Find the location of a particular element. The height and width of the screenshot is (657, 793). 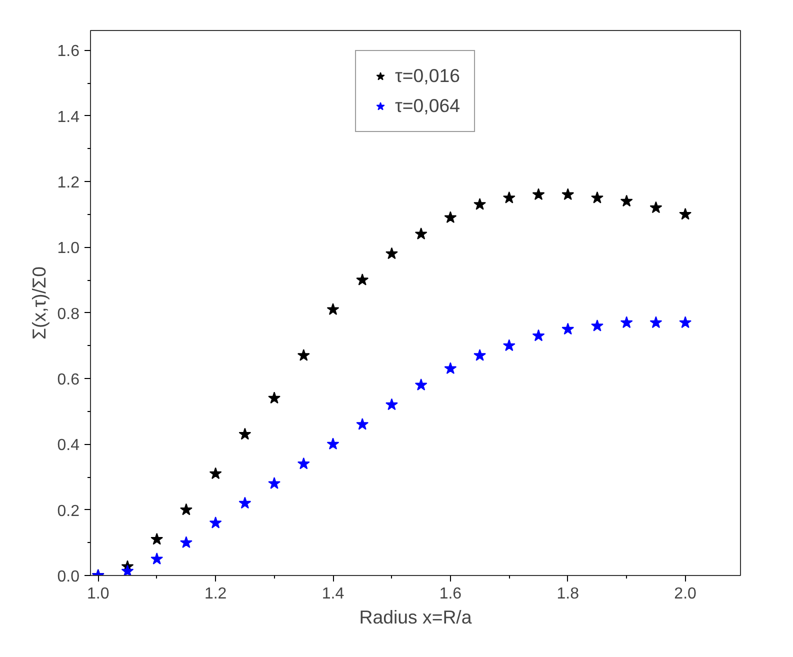

y-tick-label: 1.4 is located at coordinates (68, 117).